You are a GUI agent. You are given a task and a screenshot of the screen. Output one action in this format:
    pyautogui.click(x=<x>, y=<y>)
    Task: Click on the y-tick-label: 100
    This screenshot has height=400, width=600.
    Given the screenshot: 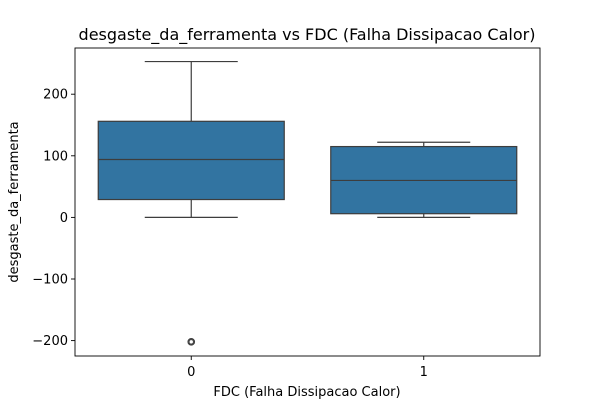 What is the action you would take?
    pyautogui.click(x=55, y=156)
    